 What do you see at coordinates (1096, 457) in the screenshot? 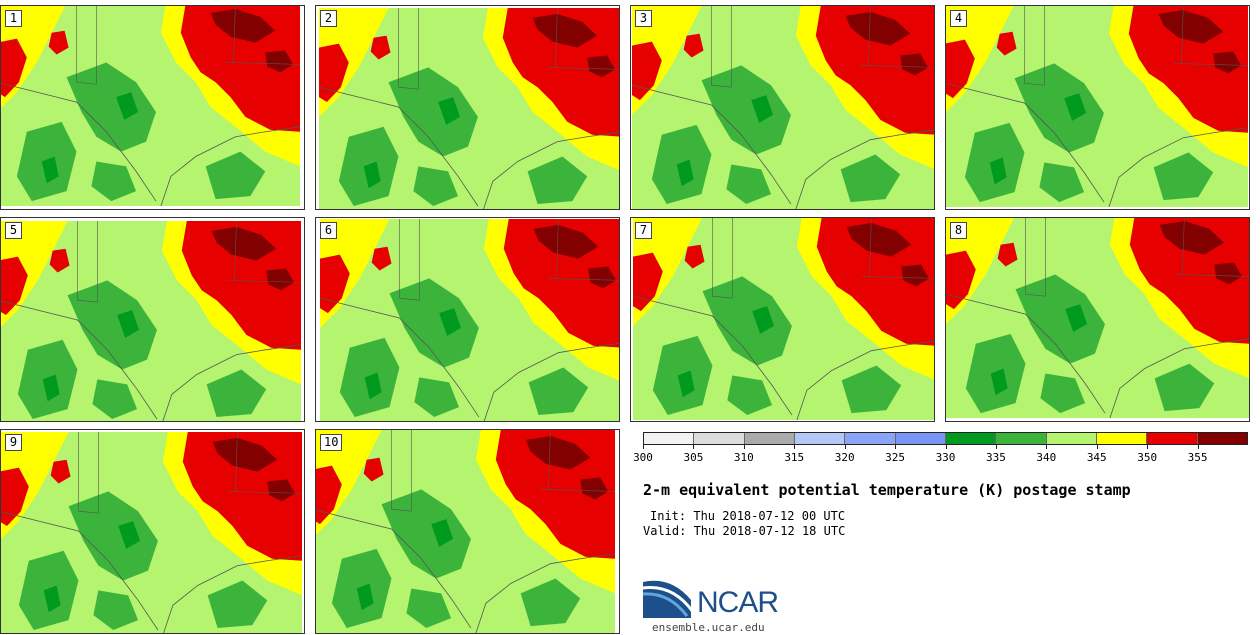
I see `colorbar-tick-label: 345` at bounding box center [1096, 457].